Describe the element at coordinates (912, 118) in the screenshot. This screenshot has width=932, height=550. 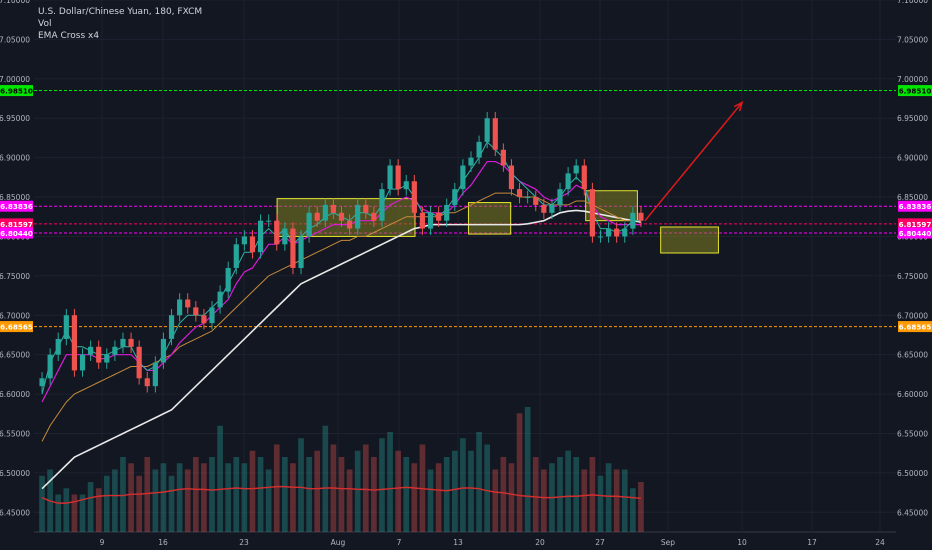
I see `y-tick-label-right: 6.95000` at that location.